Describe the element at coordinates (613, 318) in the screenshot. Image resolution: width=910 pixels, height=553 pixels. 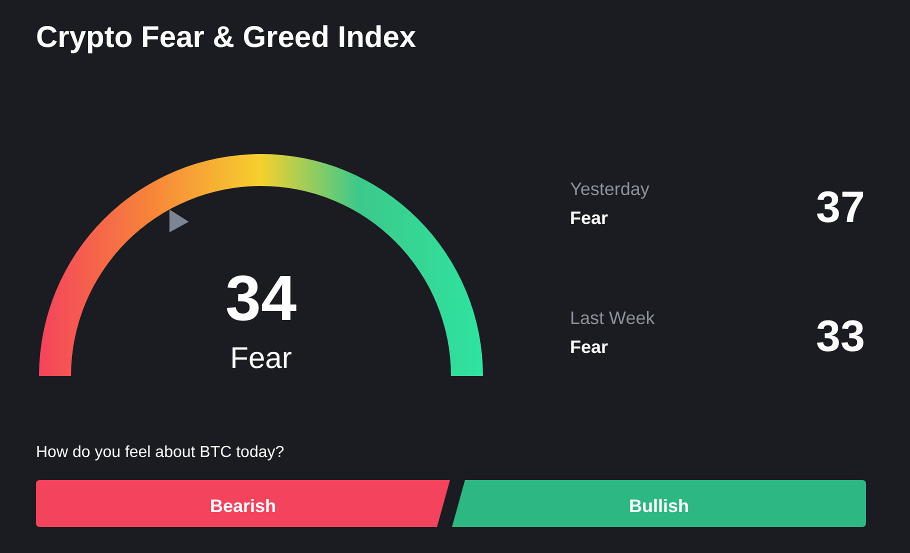
I see `category-label: Last Week` at that location.